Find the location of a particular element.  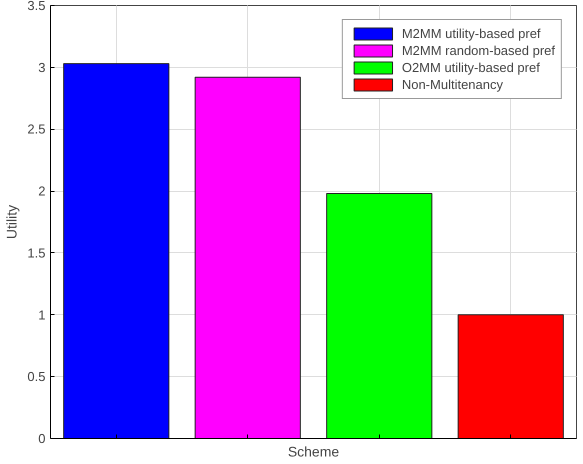

y-tick-label: 2 is located at coordinates (42, 191).